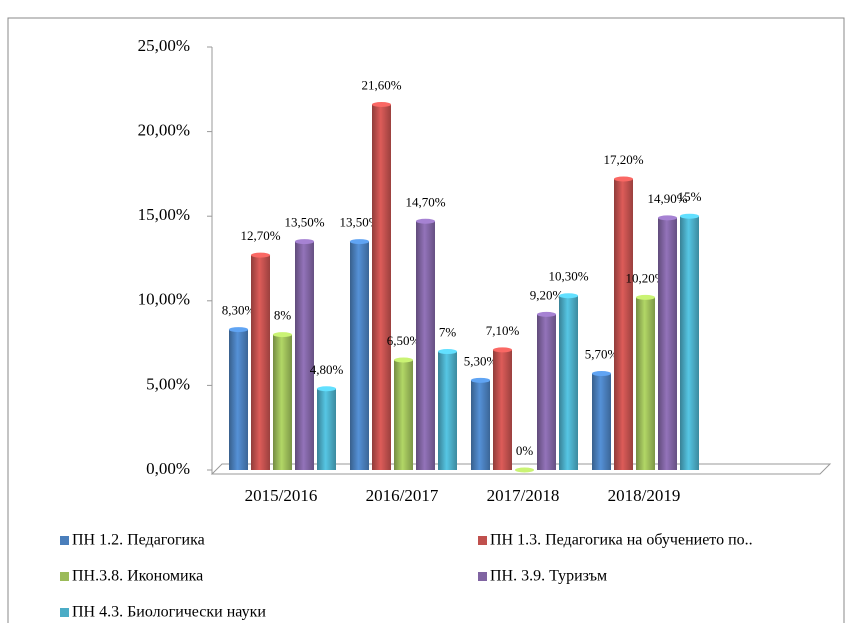  I want to click on value-label: 15%, so click(690, 196).